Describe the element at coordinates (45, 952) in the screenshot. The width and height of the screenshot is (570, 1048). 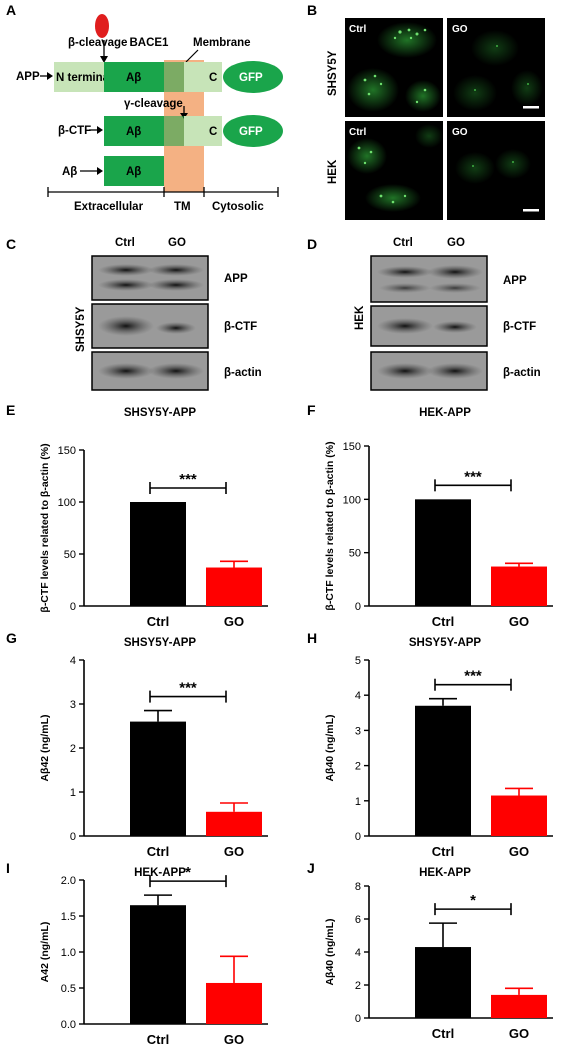
I see `y-axis-label: A42 (ng/mL)` at that location.